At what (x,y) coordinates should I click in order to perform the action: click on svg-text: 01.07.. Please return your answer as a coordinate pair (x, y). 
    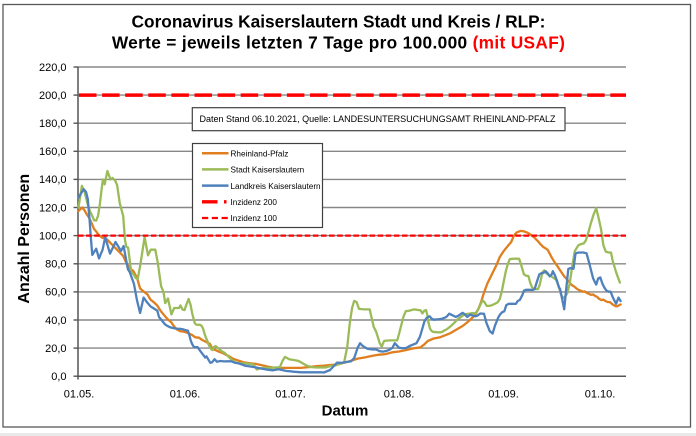
    Looking at the image, I should click on (290, 395).